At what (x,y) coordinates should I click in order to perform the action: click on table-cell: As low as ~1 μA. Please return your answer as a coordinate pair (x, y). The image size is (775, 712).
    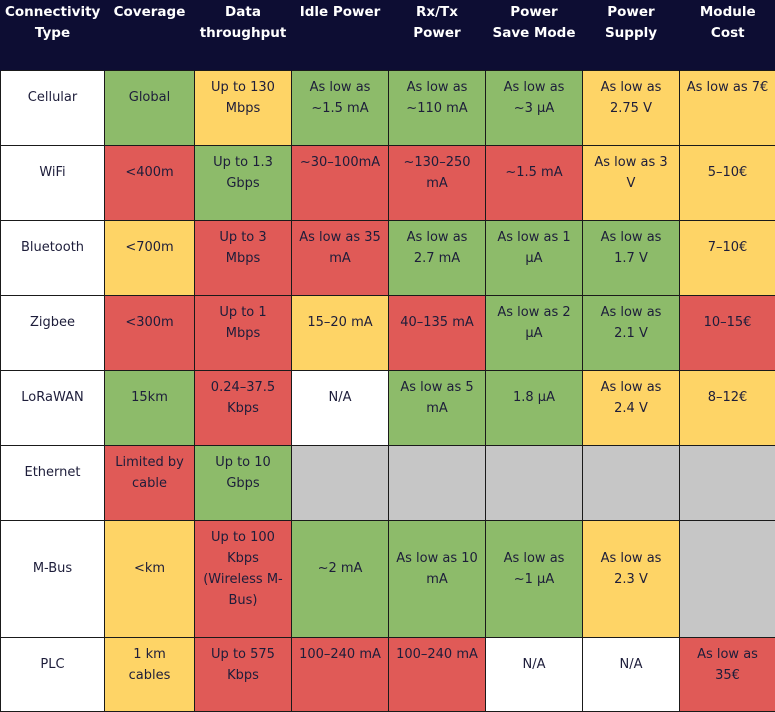
    Looking at the image, I should click on (534, 578).